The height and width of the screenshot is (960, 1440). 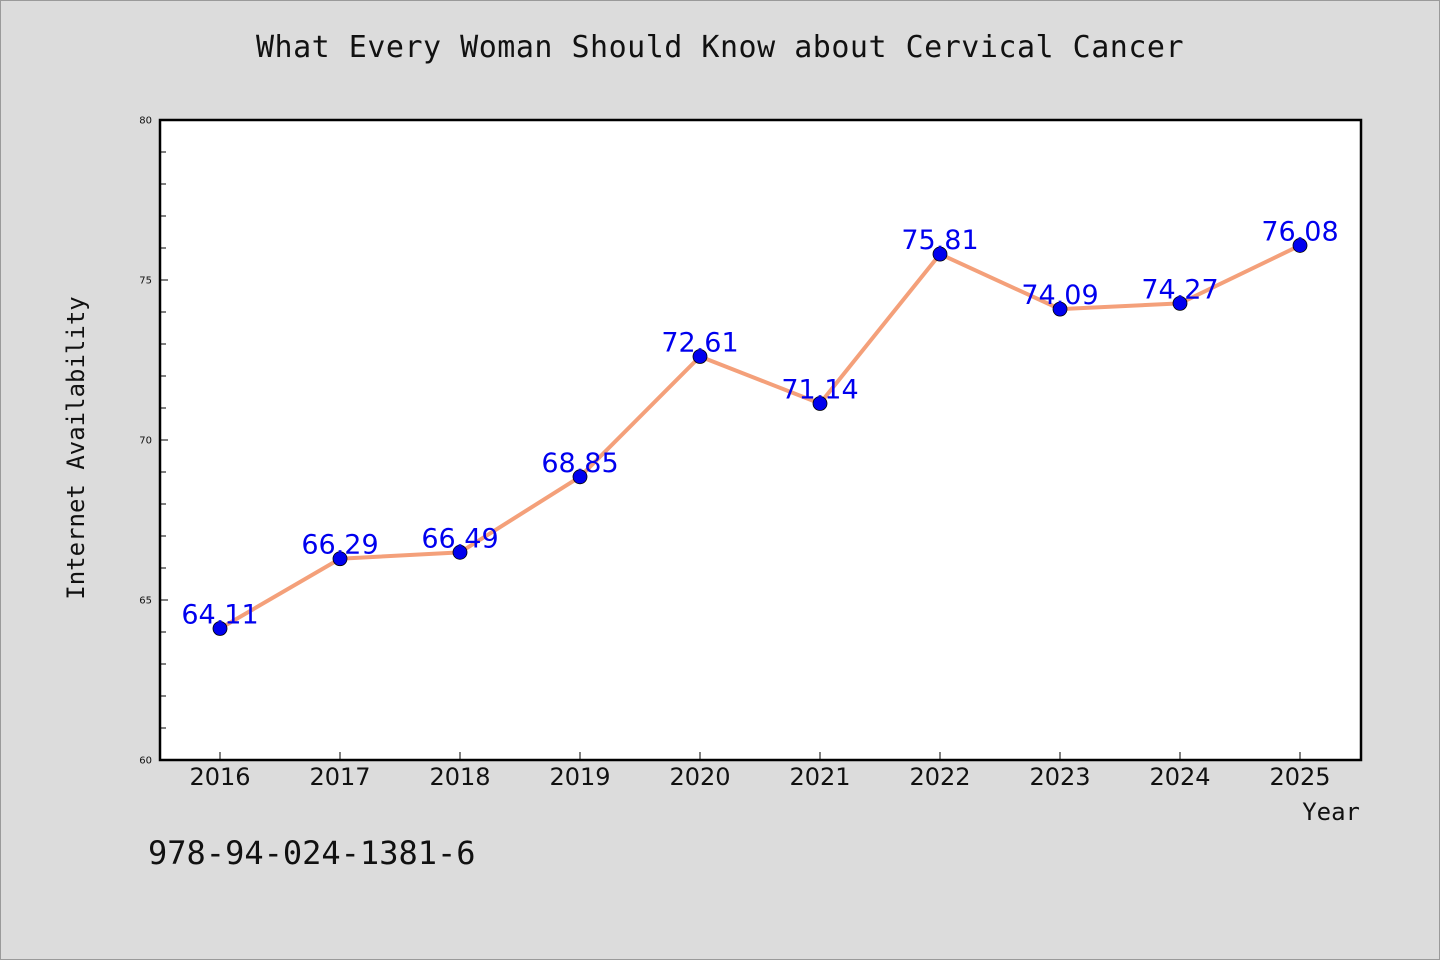 I want to click on data-label: 72.61, so click(x=699, y=342).